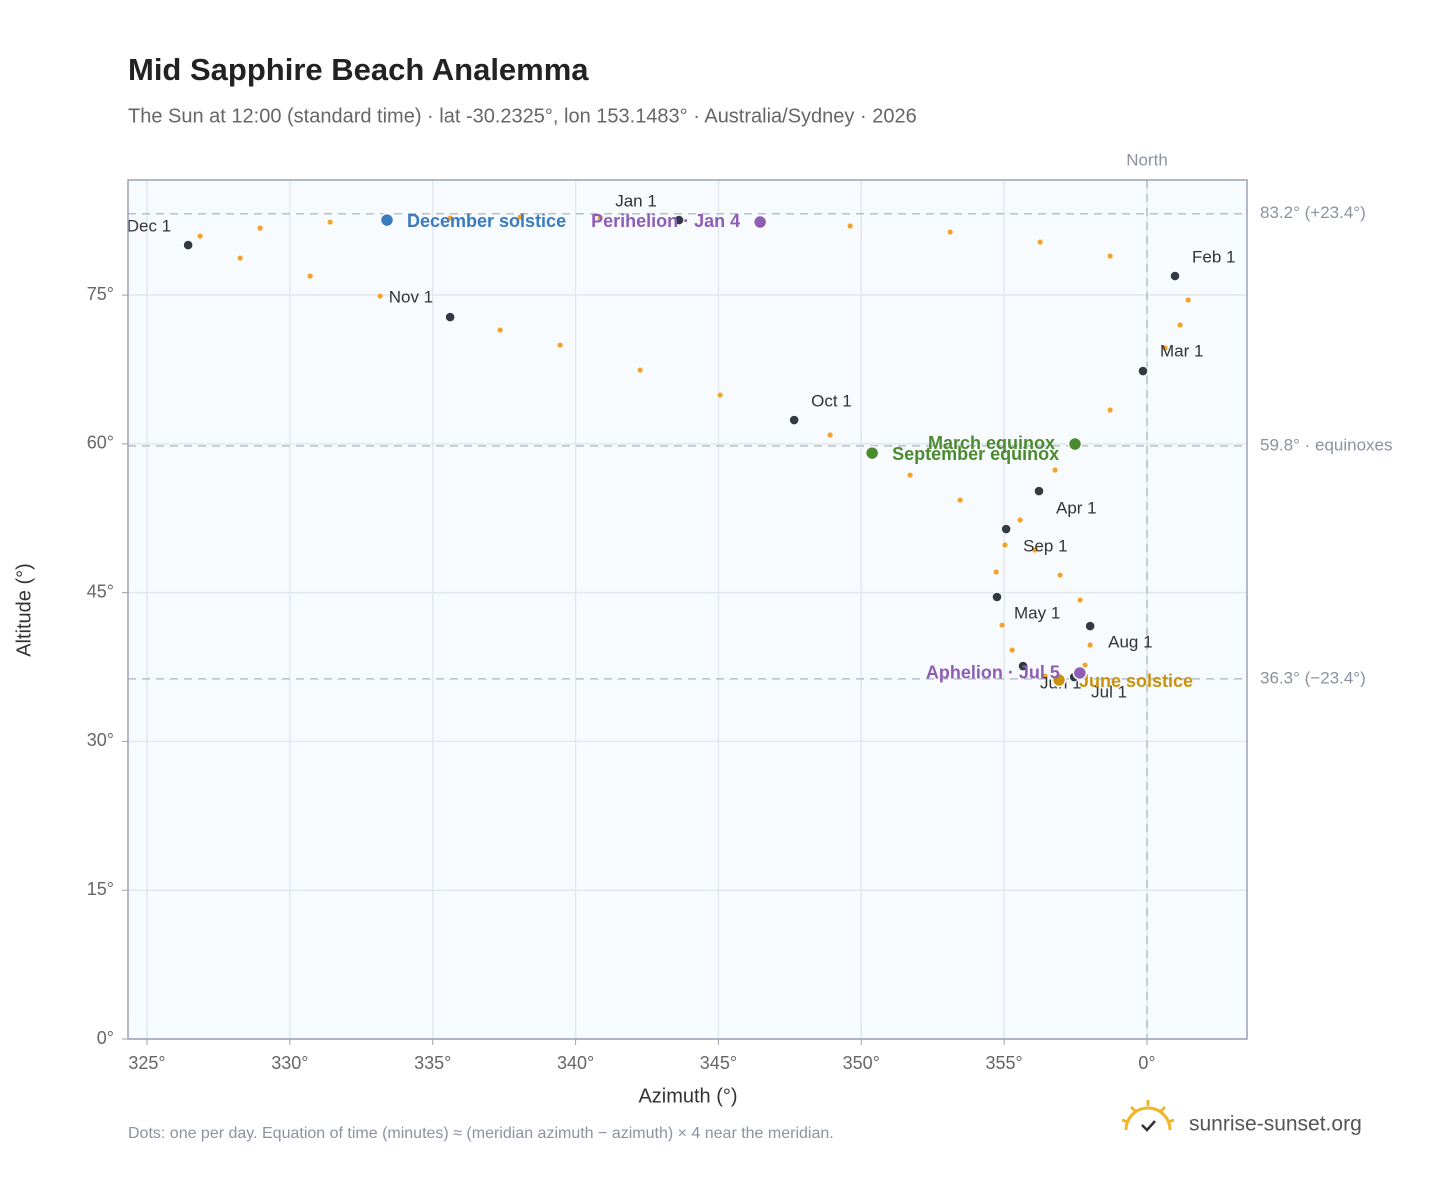 The width and height of the screenshot is (1448, 1188). What do you see at coordinates (1109, 692) in the screenshot?
I see `month-label: Jul 1` at bounding box center [1109, 692].